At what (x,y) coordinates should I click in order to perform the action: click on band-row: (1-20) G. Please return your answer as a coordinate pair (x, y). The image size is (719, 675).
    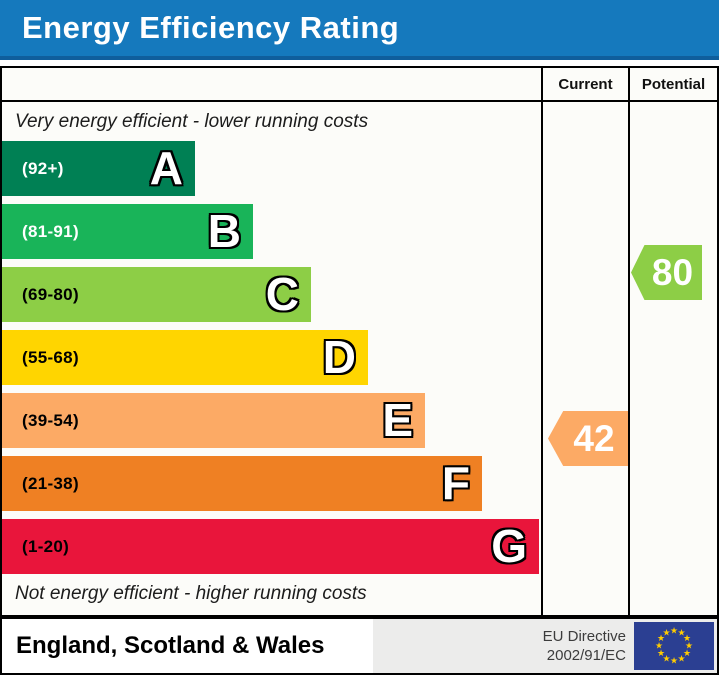
    Looking at the image, I should click on (271, 546).